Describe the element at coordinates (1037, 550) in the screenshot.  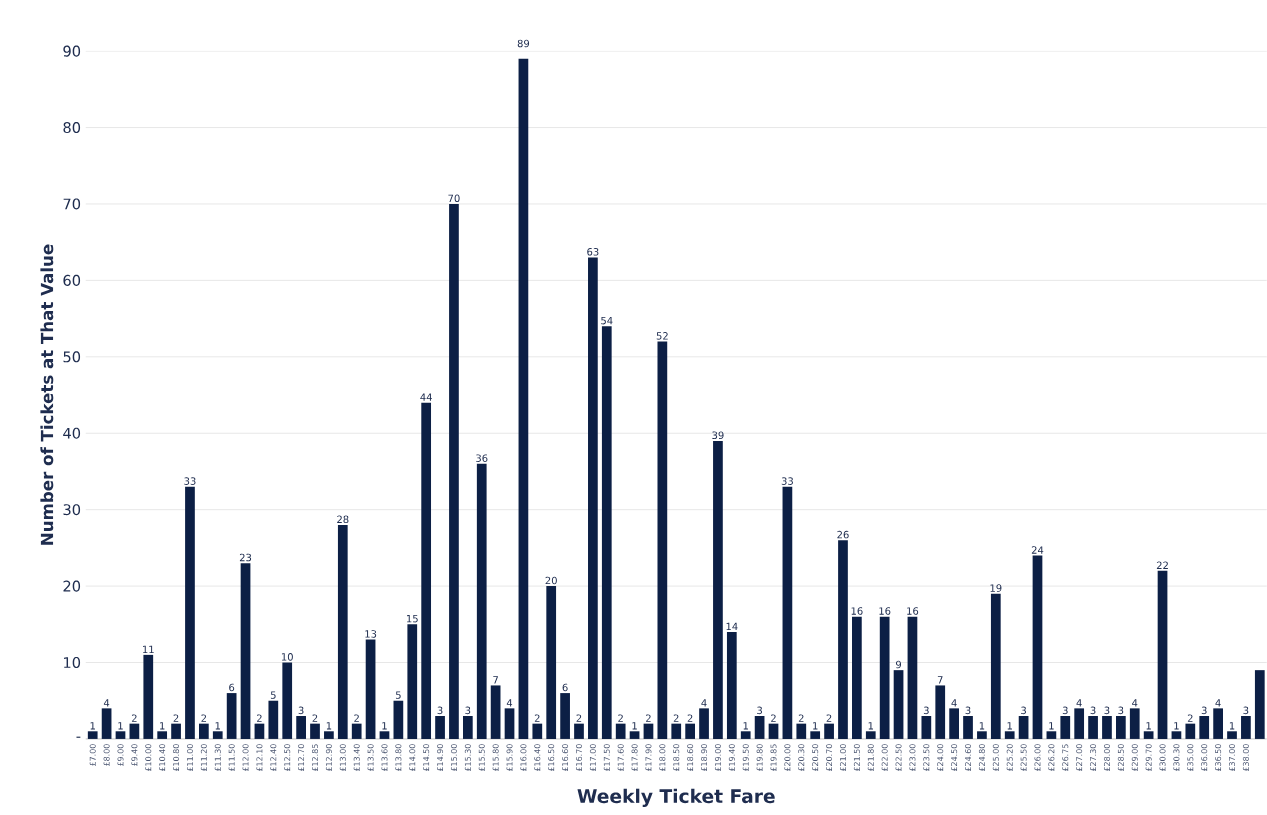
I see `data-label: 24` at that location.